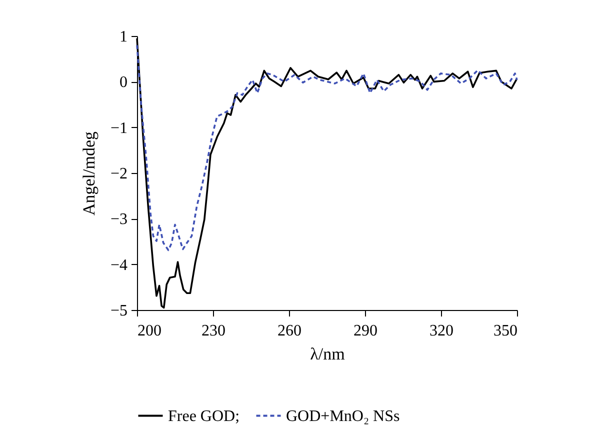 The width and height of the screenshot is (602, 430). What do you see at coordinates (124, 37) in the screenshot?
I see `y-tick-label: 1` at bounding box center [124, 37].